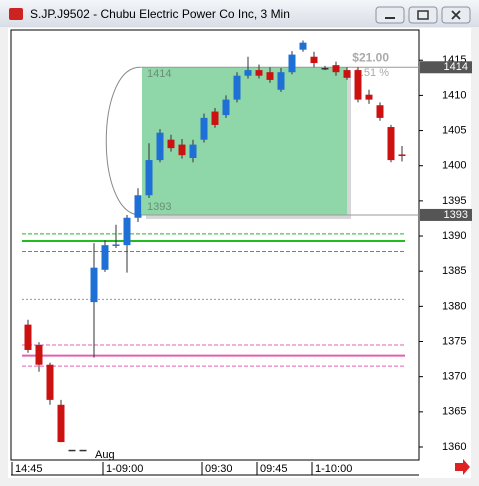 The width and height of the screenshot is (479, 486). Describe the element at coordinates (159, 74) in the screenshot. I see `measure-high-label: 1414` at that location.